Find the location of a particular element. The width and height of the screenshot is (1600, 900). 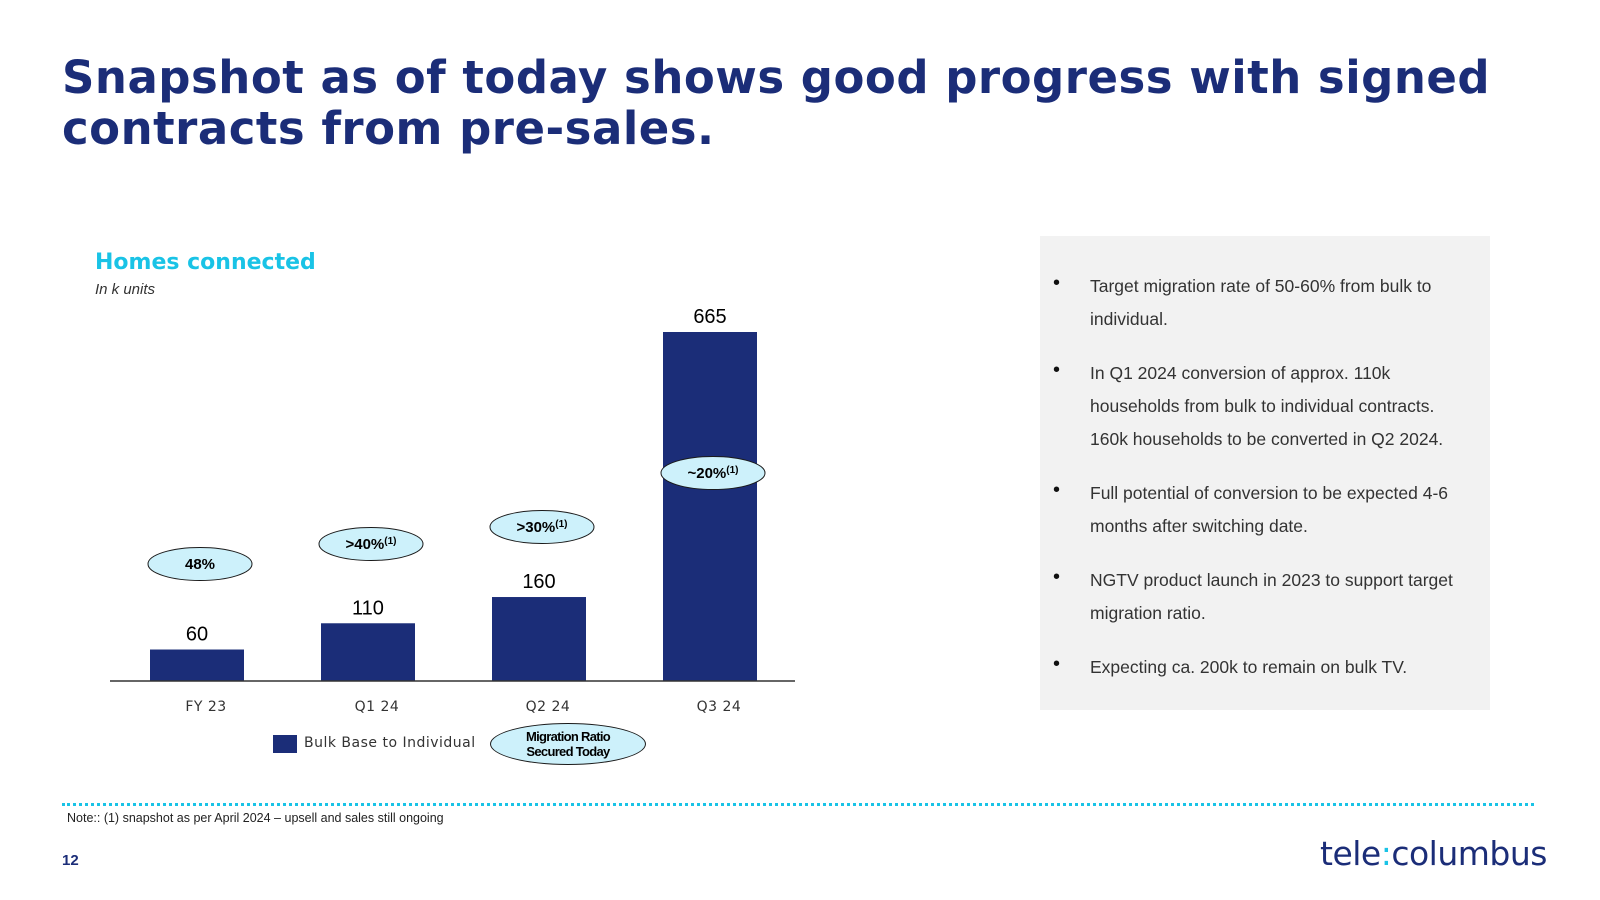

bar-value-label: 60 is located at coordinates (197, 635).